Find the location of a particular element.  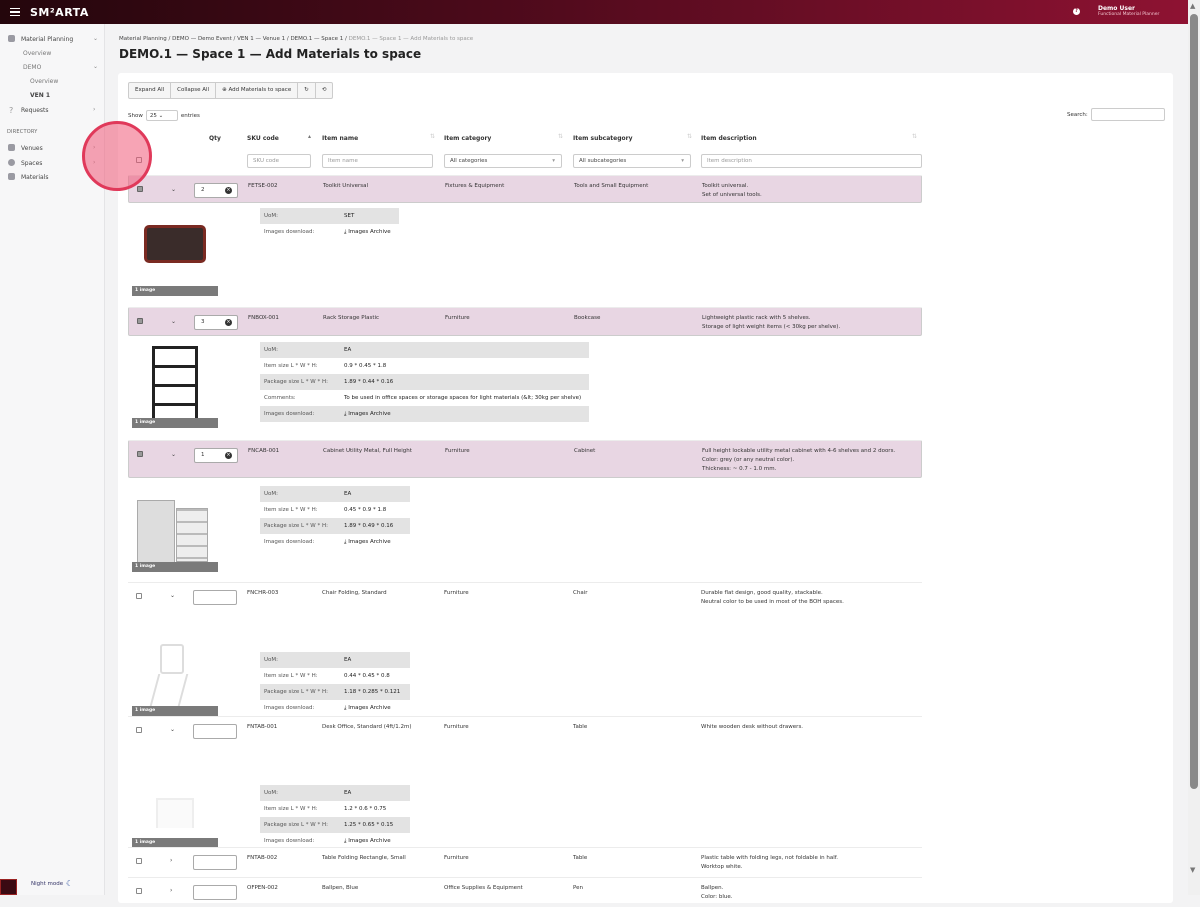

sidebar-item-material-planning: Material Planning is located at coordinates (47, 39).